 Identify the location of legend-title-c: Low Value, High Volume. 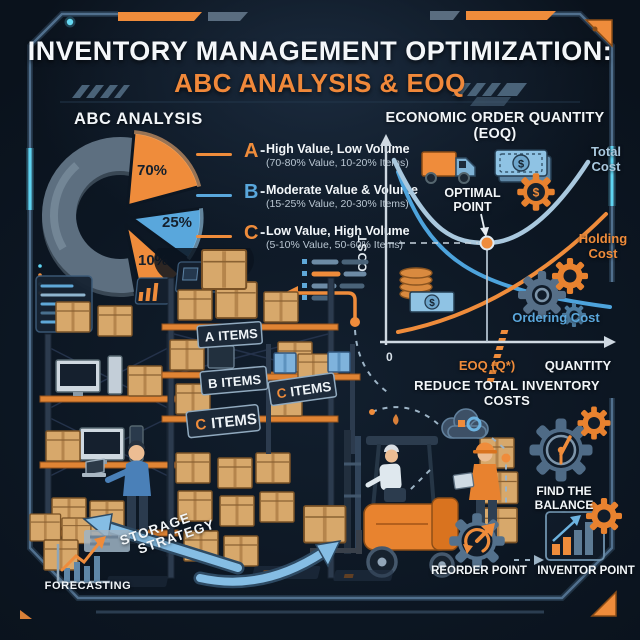
(338, 231).